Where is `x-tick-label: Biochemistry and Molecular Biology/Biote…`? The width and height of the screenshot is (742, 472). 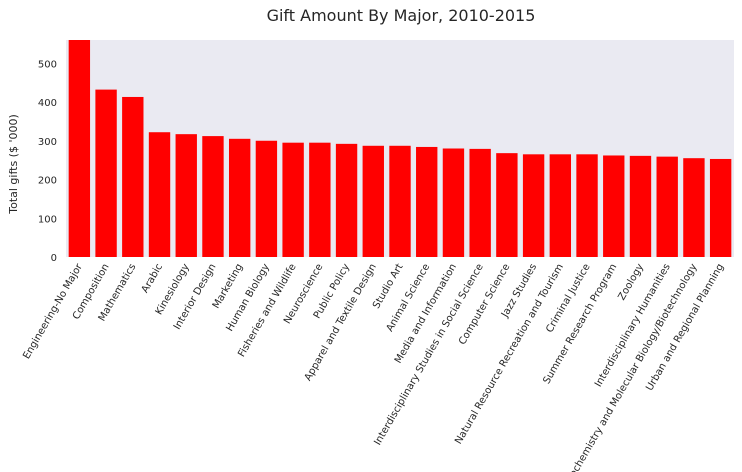
x-tick-label: Biochemistry and Molecular Biology/Biote… is located at coordinates (631, 367).